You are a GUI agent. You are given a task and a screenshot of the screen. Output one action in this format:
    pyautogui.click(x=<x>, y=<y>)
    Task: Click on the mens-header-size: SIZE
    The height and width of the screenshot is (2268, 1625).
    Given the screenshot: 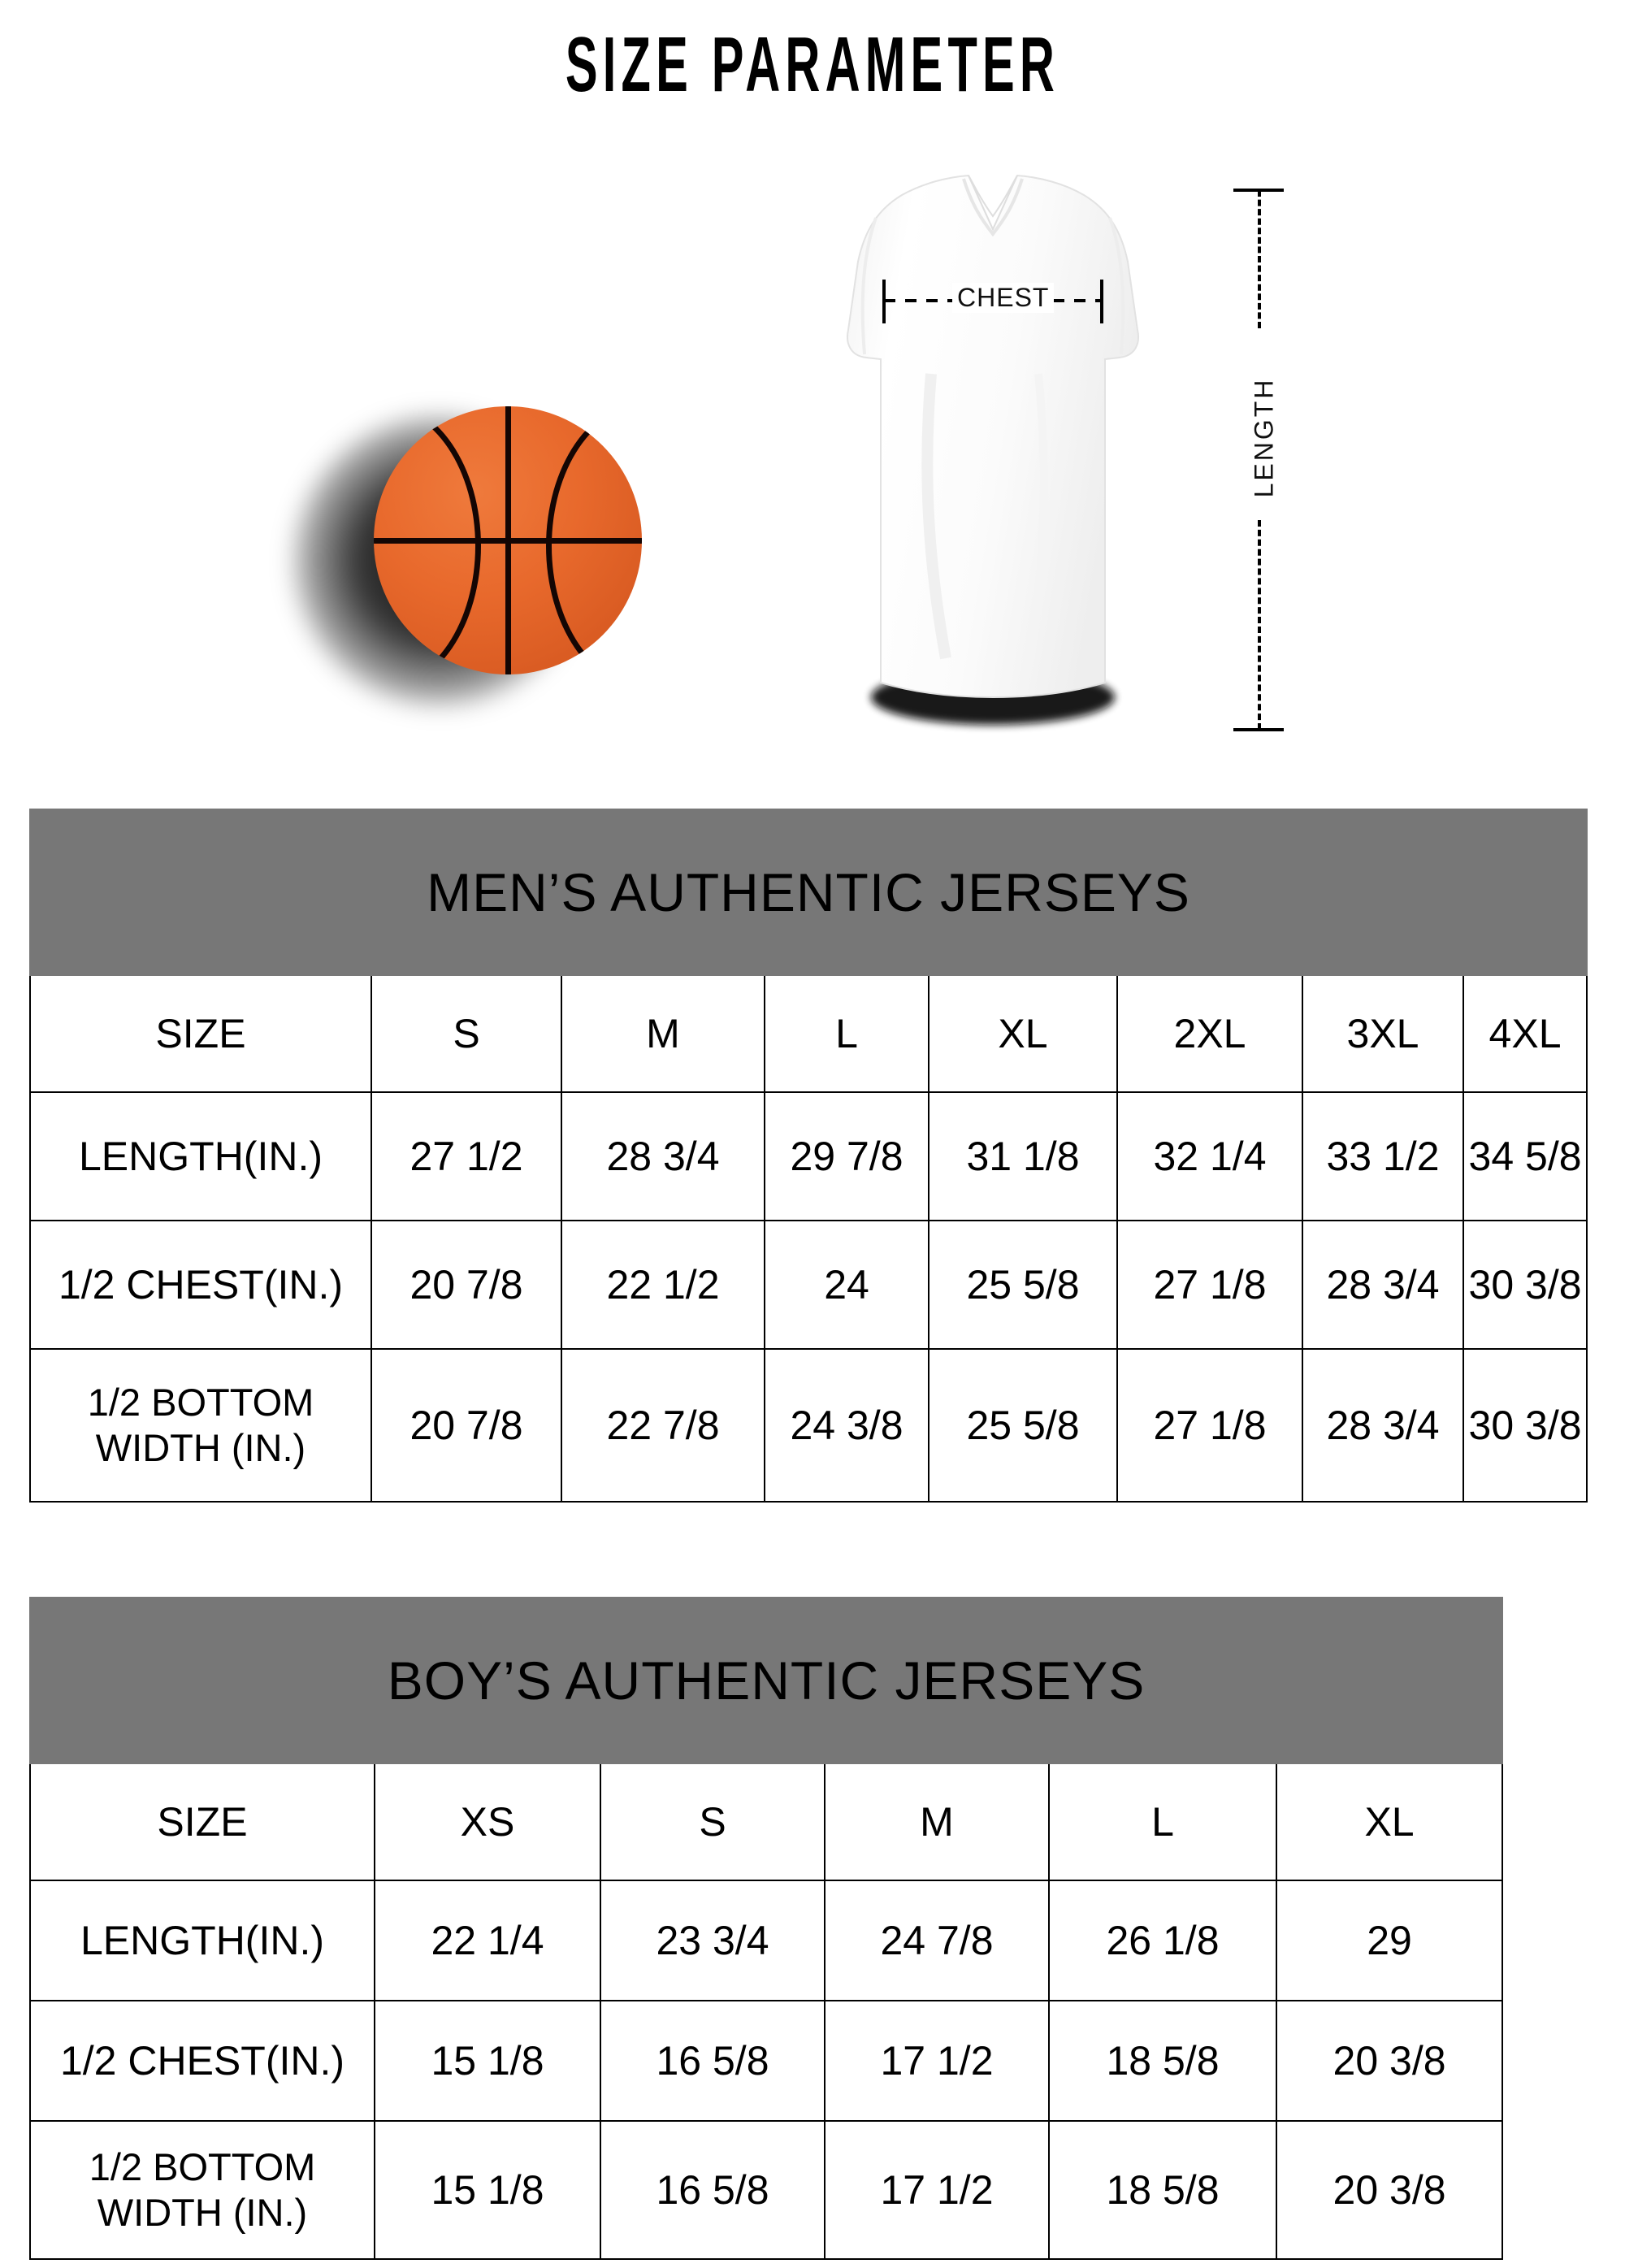 What is the action you would take?
    pyautogui.click(x=200, y=1033)
    